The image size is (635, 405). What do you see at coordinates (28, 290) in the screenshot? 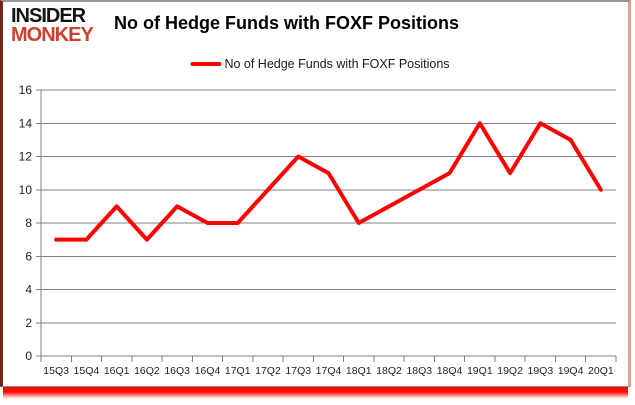
I see `svg-text: 4` at bounding box center [28, 290].